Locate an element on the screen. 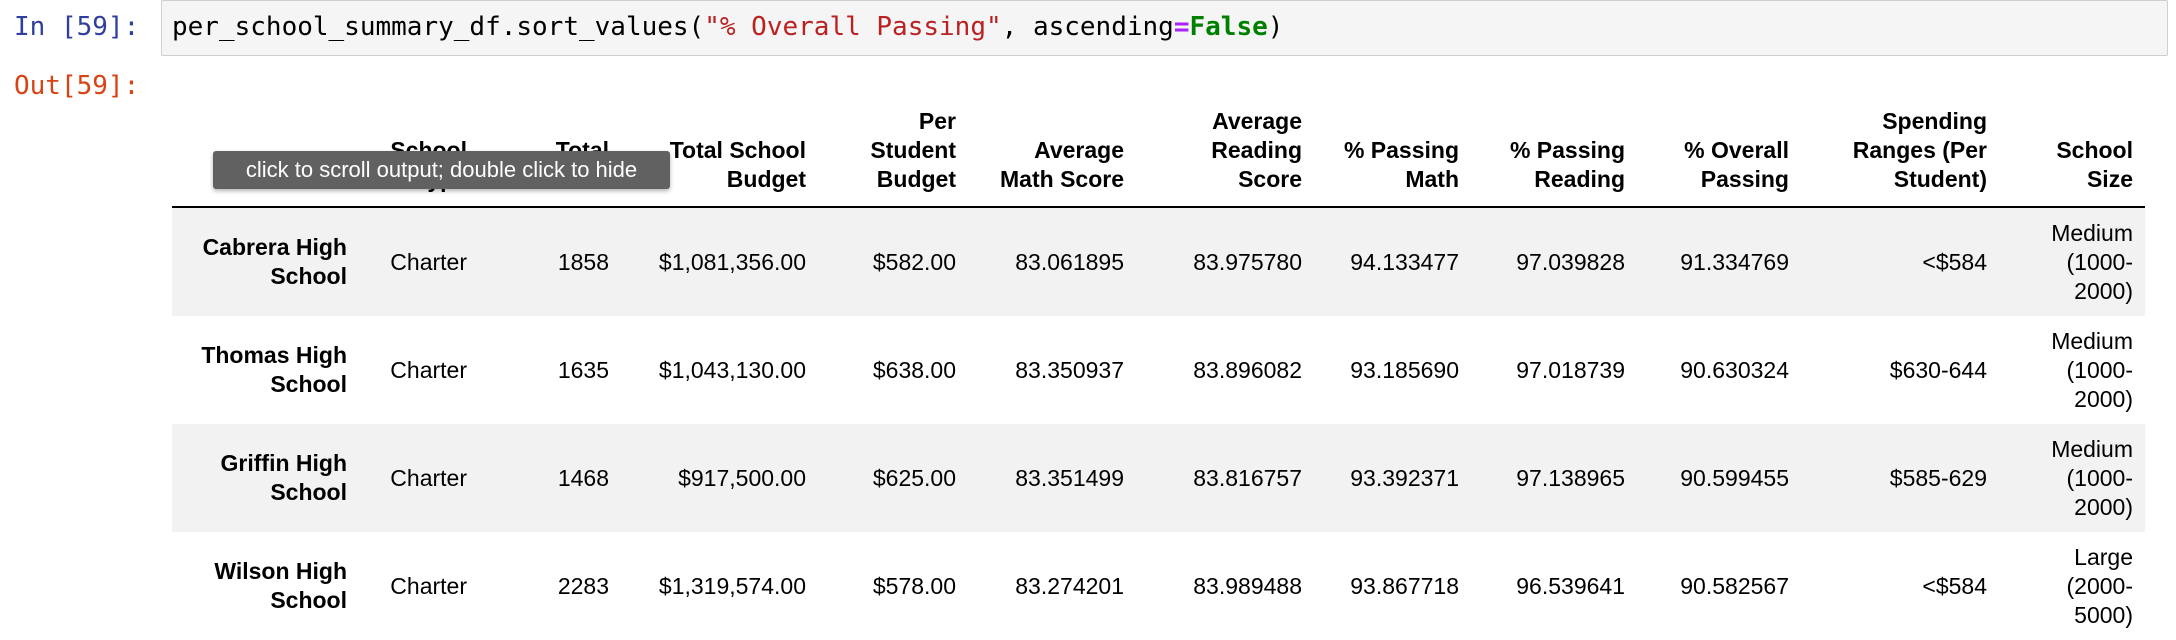  table-cell: 97.039828 is located at coordinates (1570, 261).